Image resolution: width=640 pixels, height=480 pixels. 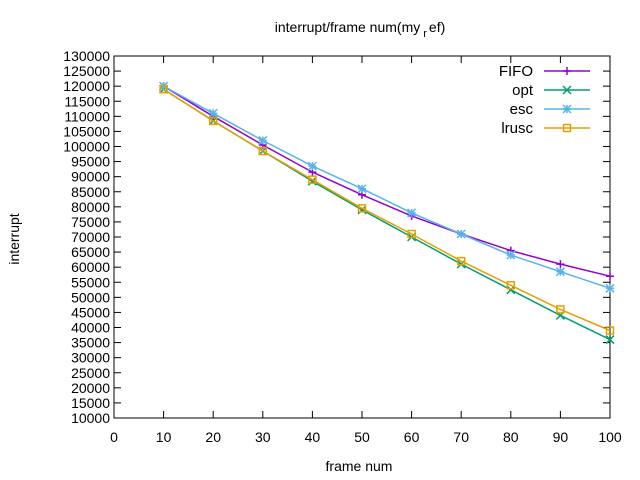 I want to click on x-tick-label: 20, so click(x=213, y=437).